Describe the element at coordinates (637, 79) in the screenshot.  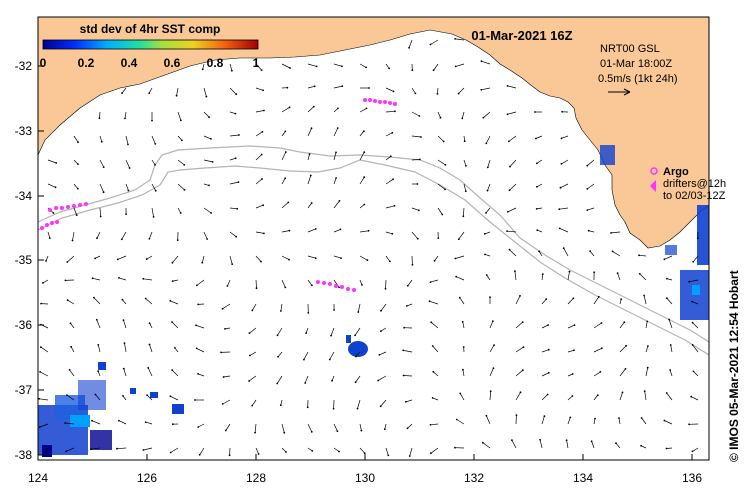
I see `current-legend-scale: 0.5m/s (1kt 24h)` at that location.